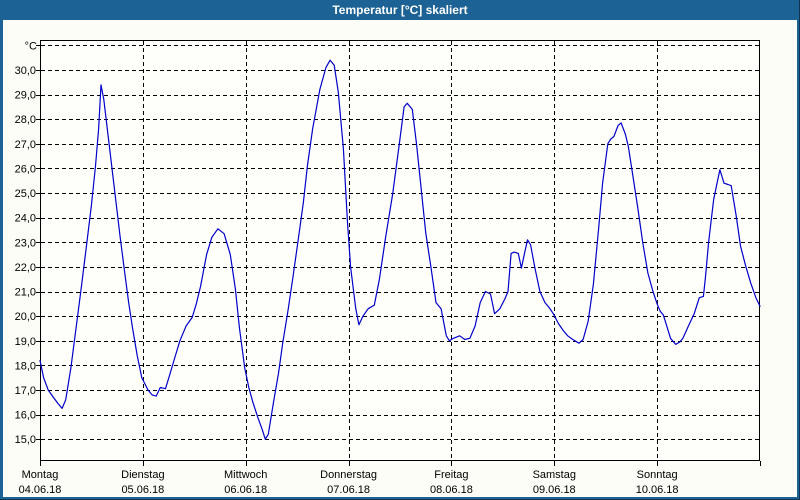 This screenshot has width=800, height=500. I want to click on y-tick-label: 24,0, so click(25, 219).